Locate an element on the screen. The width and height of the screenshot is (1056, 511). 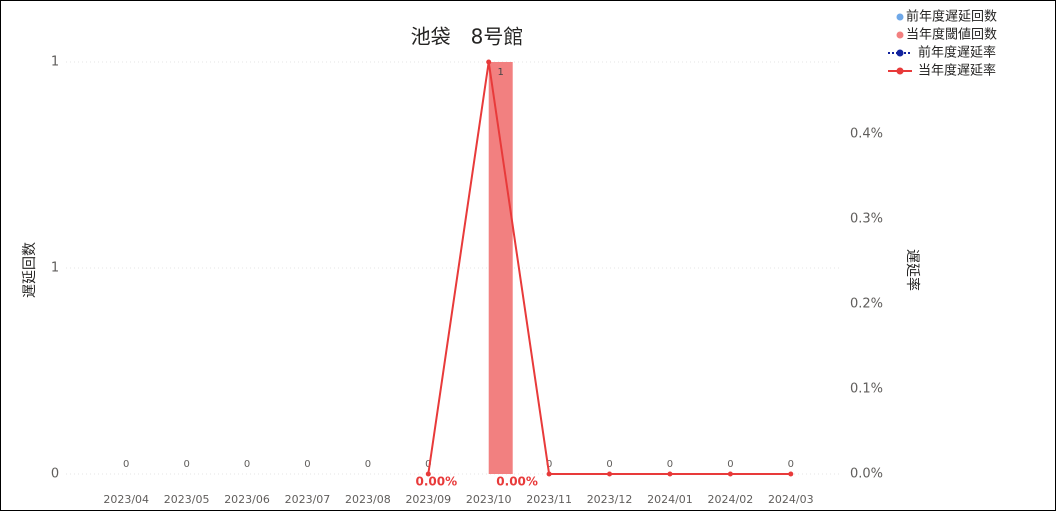
legend-item: 当年度遅延率 is located at coordinates (942, 71).